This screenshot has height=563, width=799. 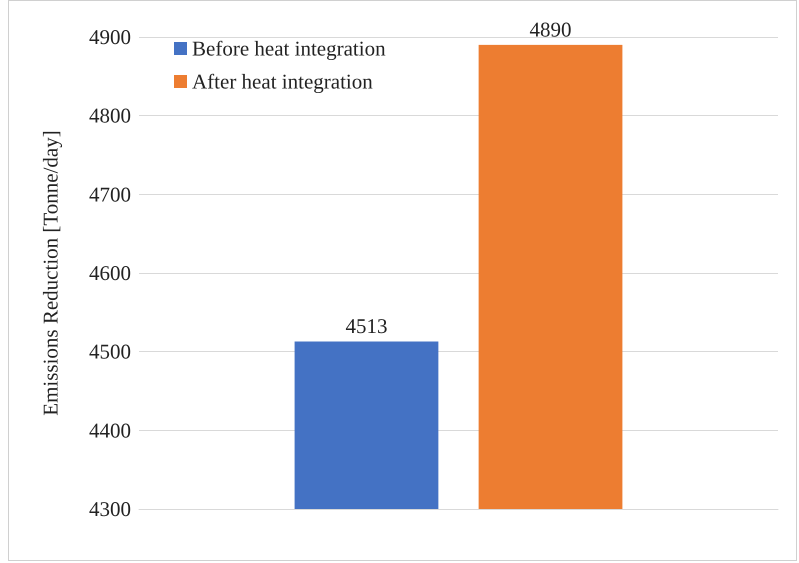 I want to click on y-axis-title: Emissions Reduction [Tonne/day], so click(x=50, y=273).